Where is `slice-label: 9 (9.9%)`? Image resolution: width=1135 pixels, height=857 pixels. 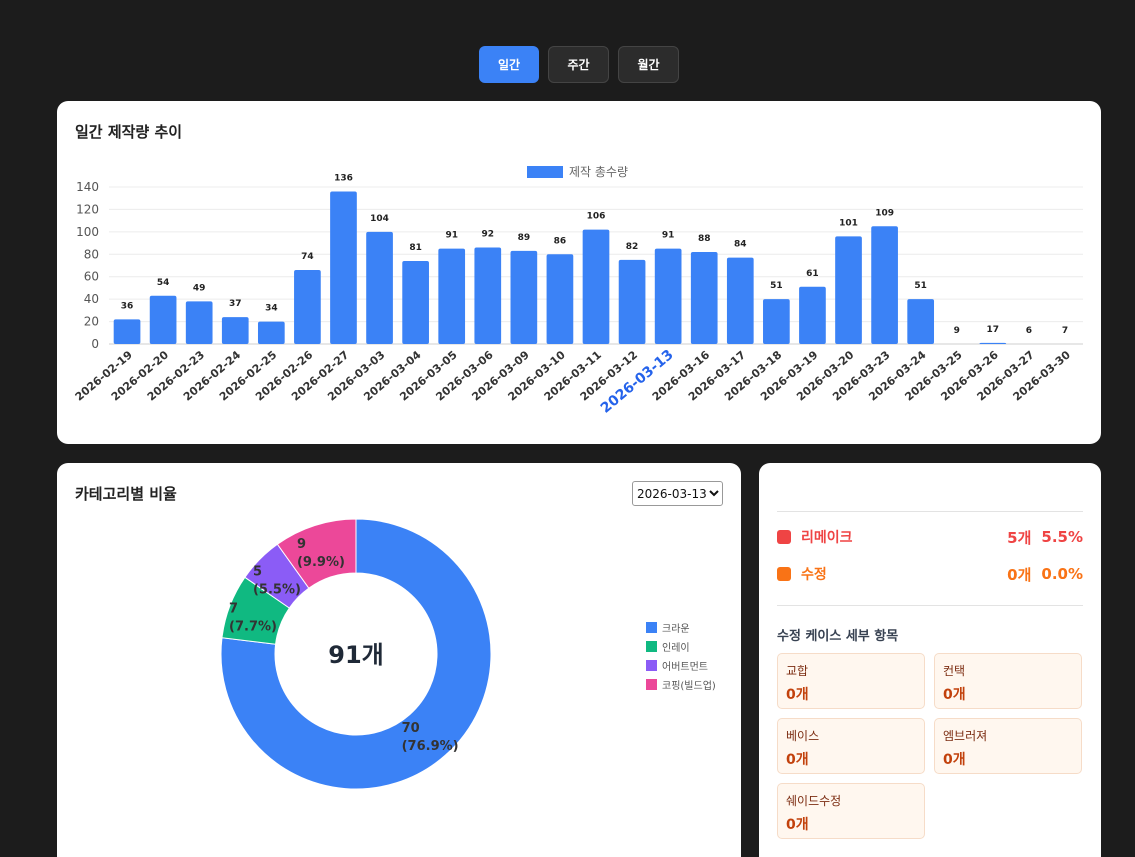 slice-label: 9 (9.9%) is located at coordinates (321, 553).